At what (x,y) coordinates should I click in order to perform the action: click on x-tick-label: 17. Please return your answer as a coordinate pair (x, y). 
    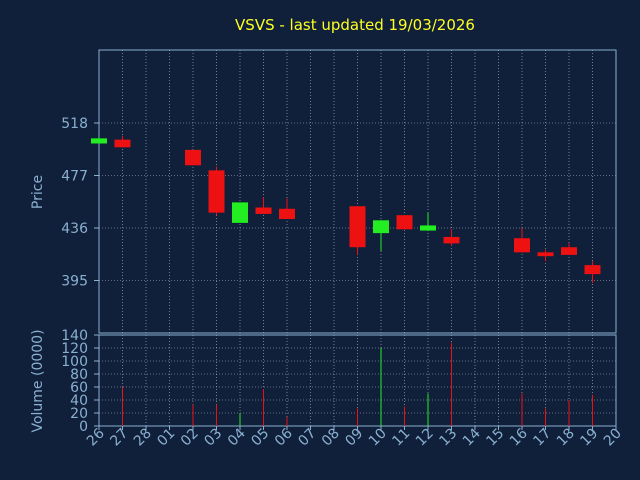
    Looking at the image, I should click on (542, 438).